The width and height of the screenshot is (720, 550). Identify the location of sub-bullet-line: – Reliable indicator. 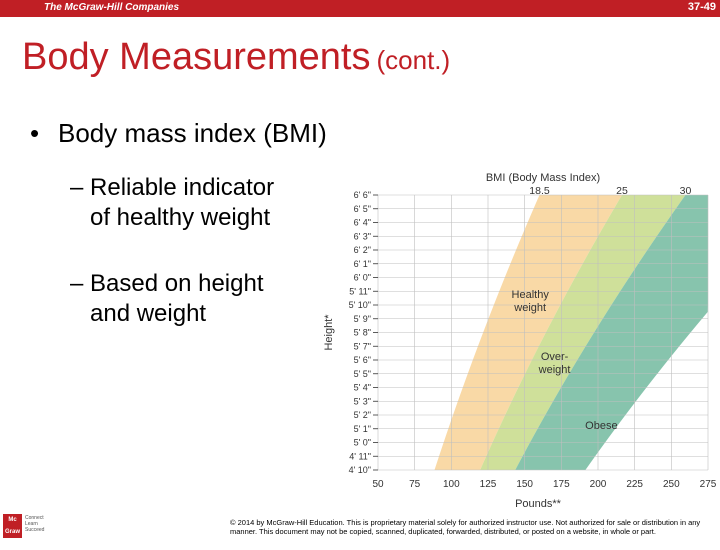
(172, 187).